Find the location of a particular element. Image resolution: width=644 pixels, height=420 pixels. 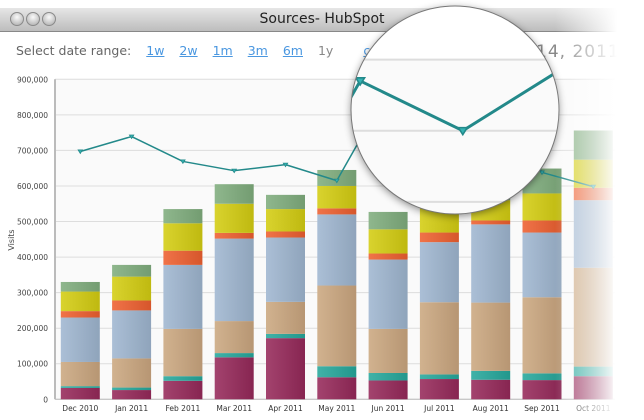

range-6m-link: 6m is located at coordinates (292, 50).